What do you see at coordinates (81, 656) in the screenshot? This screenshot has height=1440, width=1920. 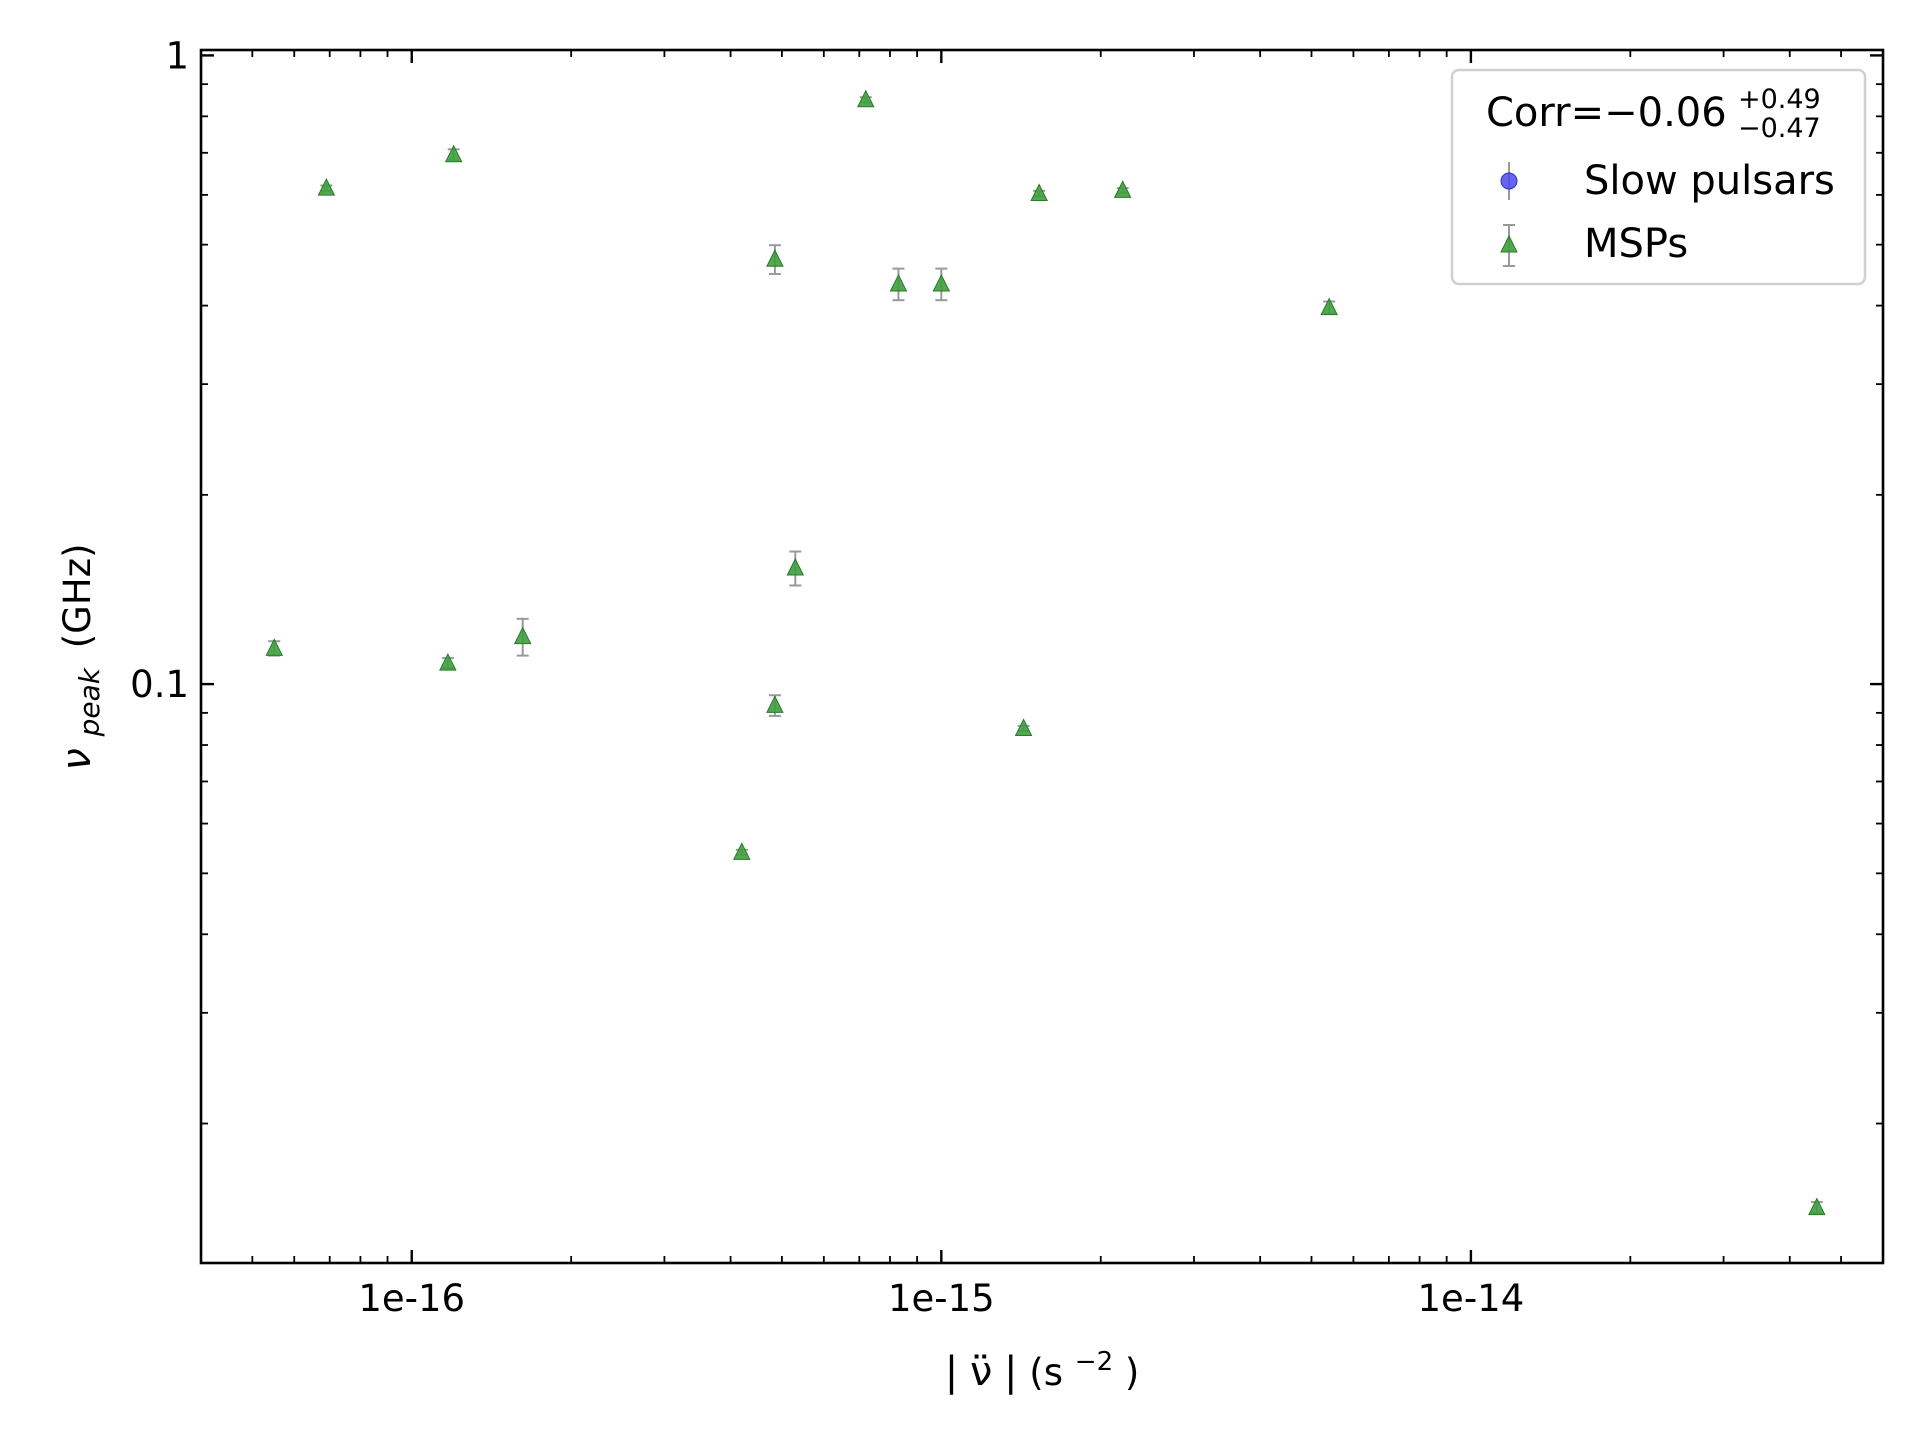 I see `y-axis-label: ν peak (GHz)` at bounding box center [81, 656].